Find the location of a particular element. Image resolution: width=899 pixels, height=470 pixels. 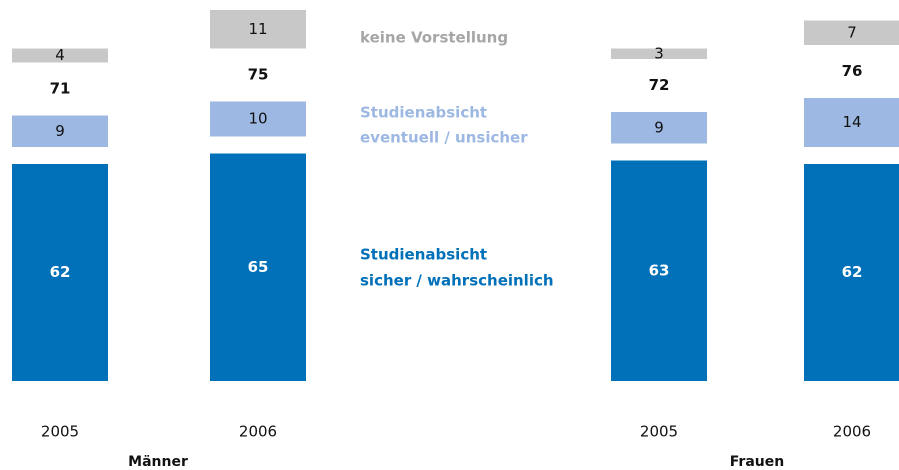

value-label: 63 is located at coordinates (659, 270).